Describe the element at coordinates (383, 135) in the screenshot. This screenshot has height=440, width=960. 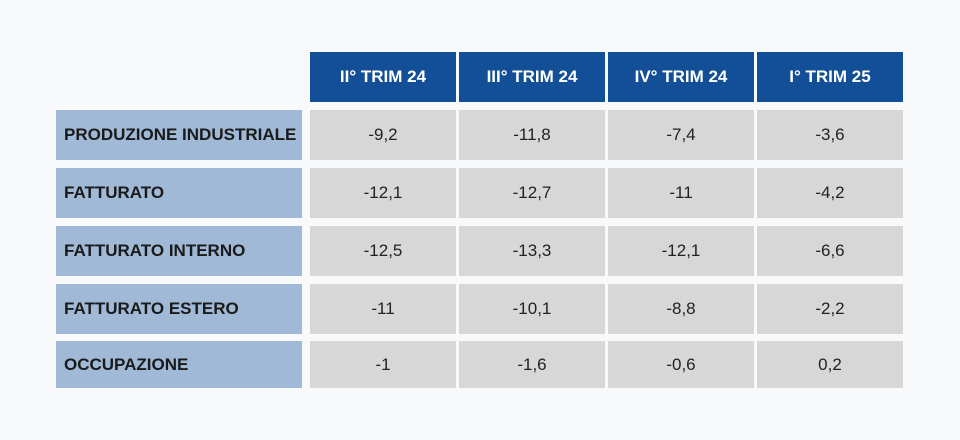
I see `table-cell: -9,2` at that location.